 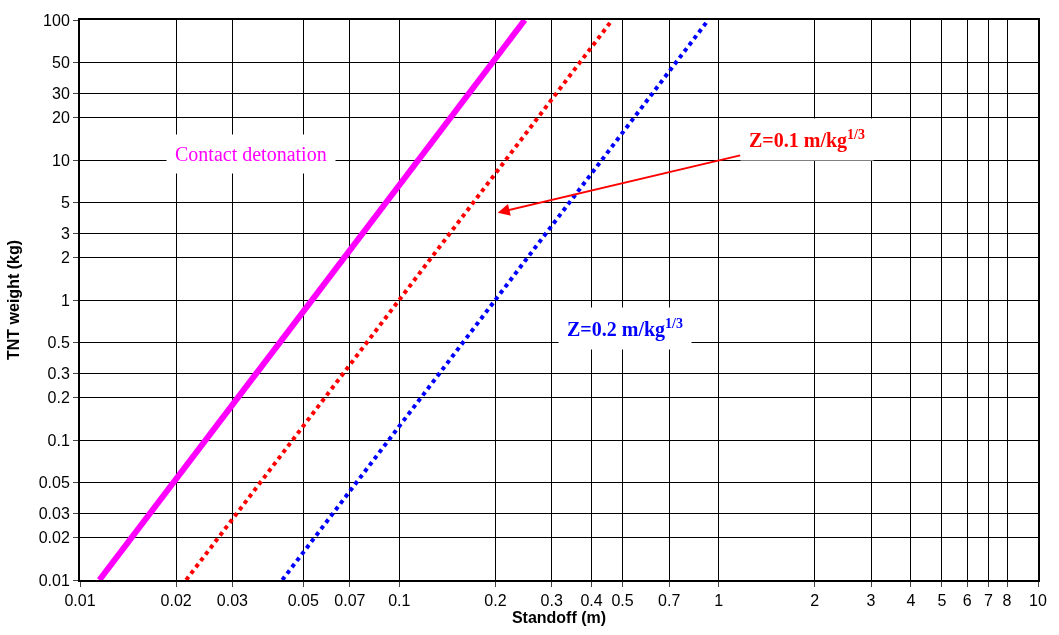 What do you see at coordinates (551, 601) in the screenshot?
I see `x-tick-label: 0.3` at bounding box center [551, 601].